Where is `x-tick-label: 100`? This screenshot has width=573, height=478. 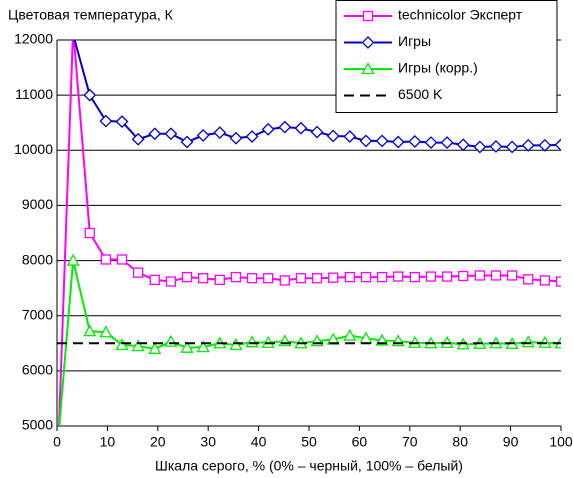
x-tick-label: 100 is located at coordinates (561, 442).